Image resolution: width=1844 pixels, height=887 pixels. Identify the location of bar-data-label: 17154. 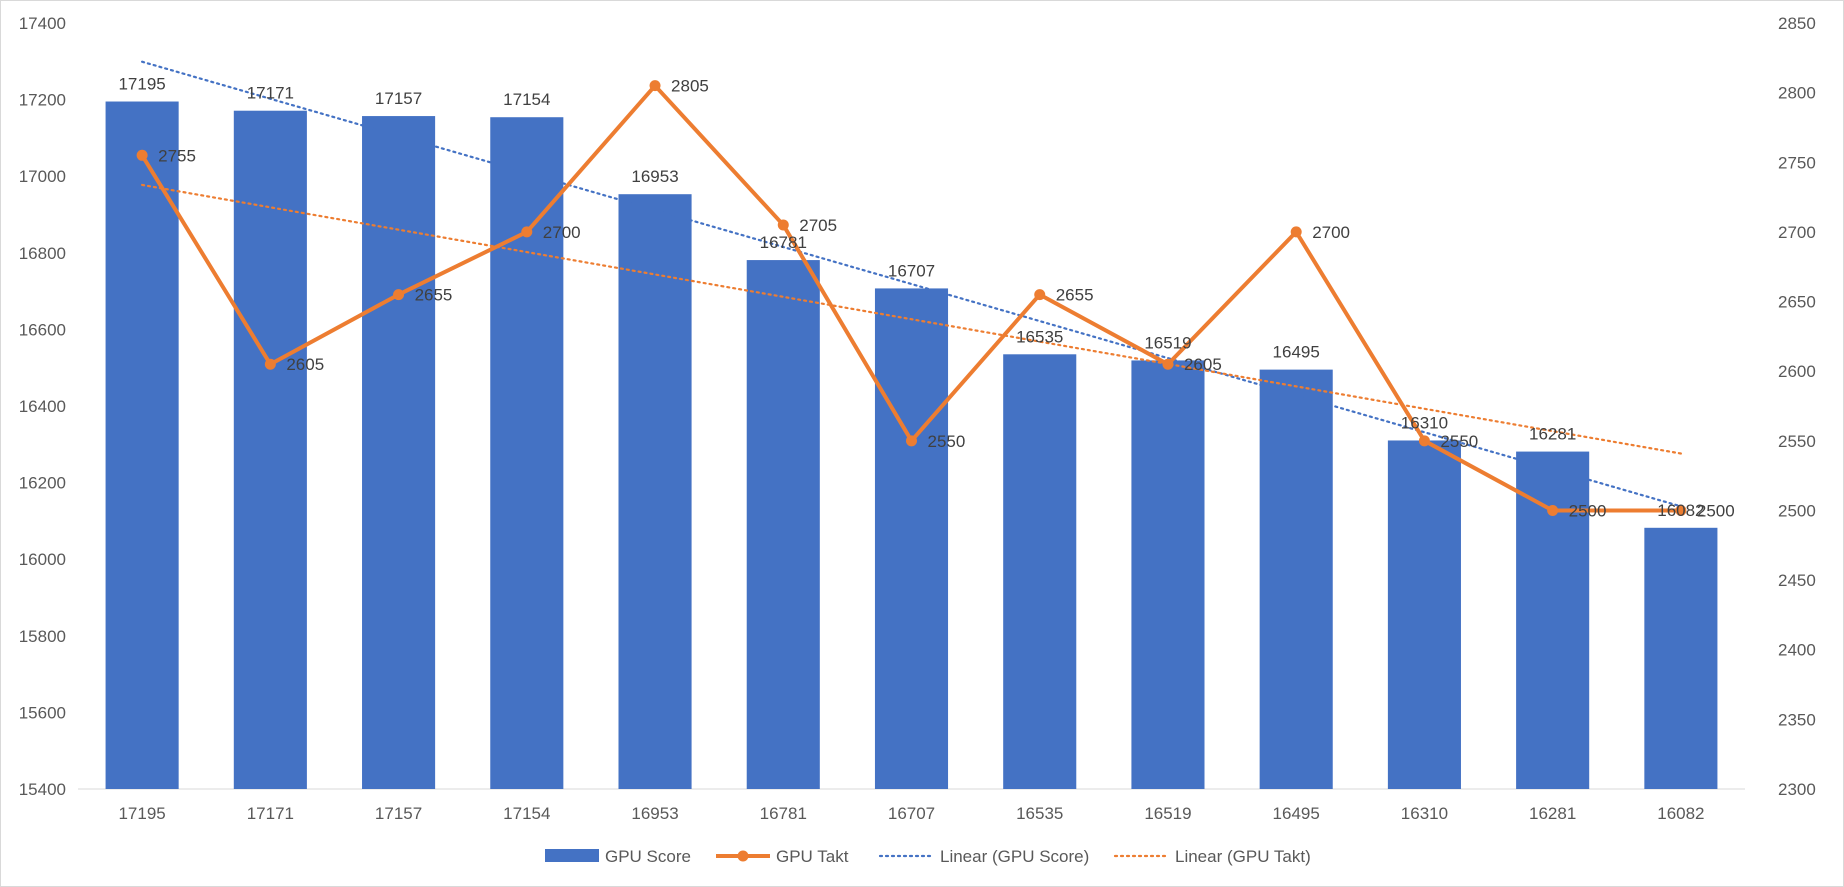
(526, 99).